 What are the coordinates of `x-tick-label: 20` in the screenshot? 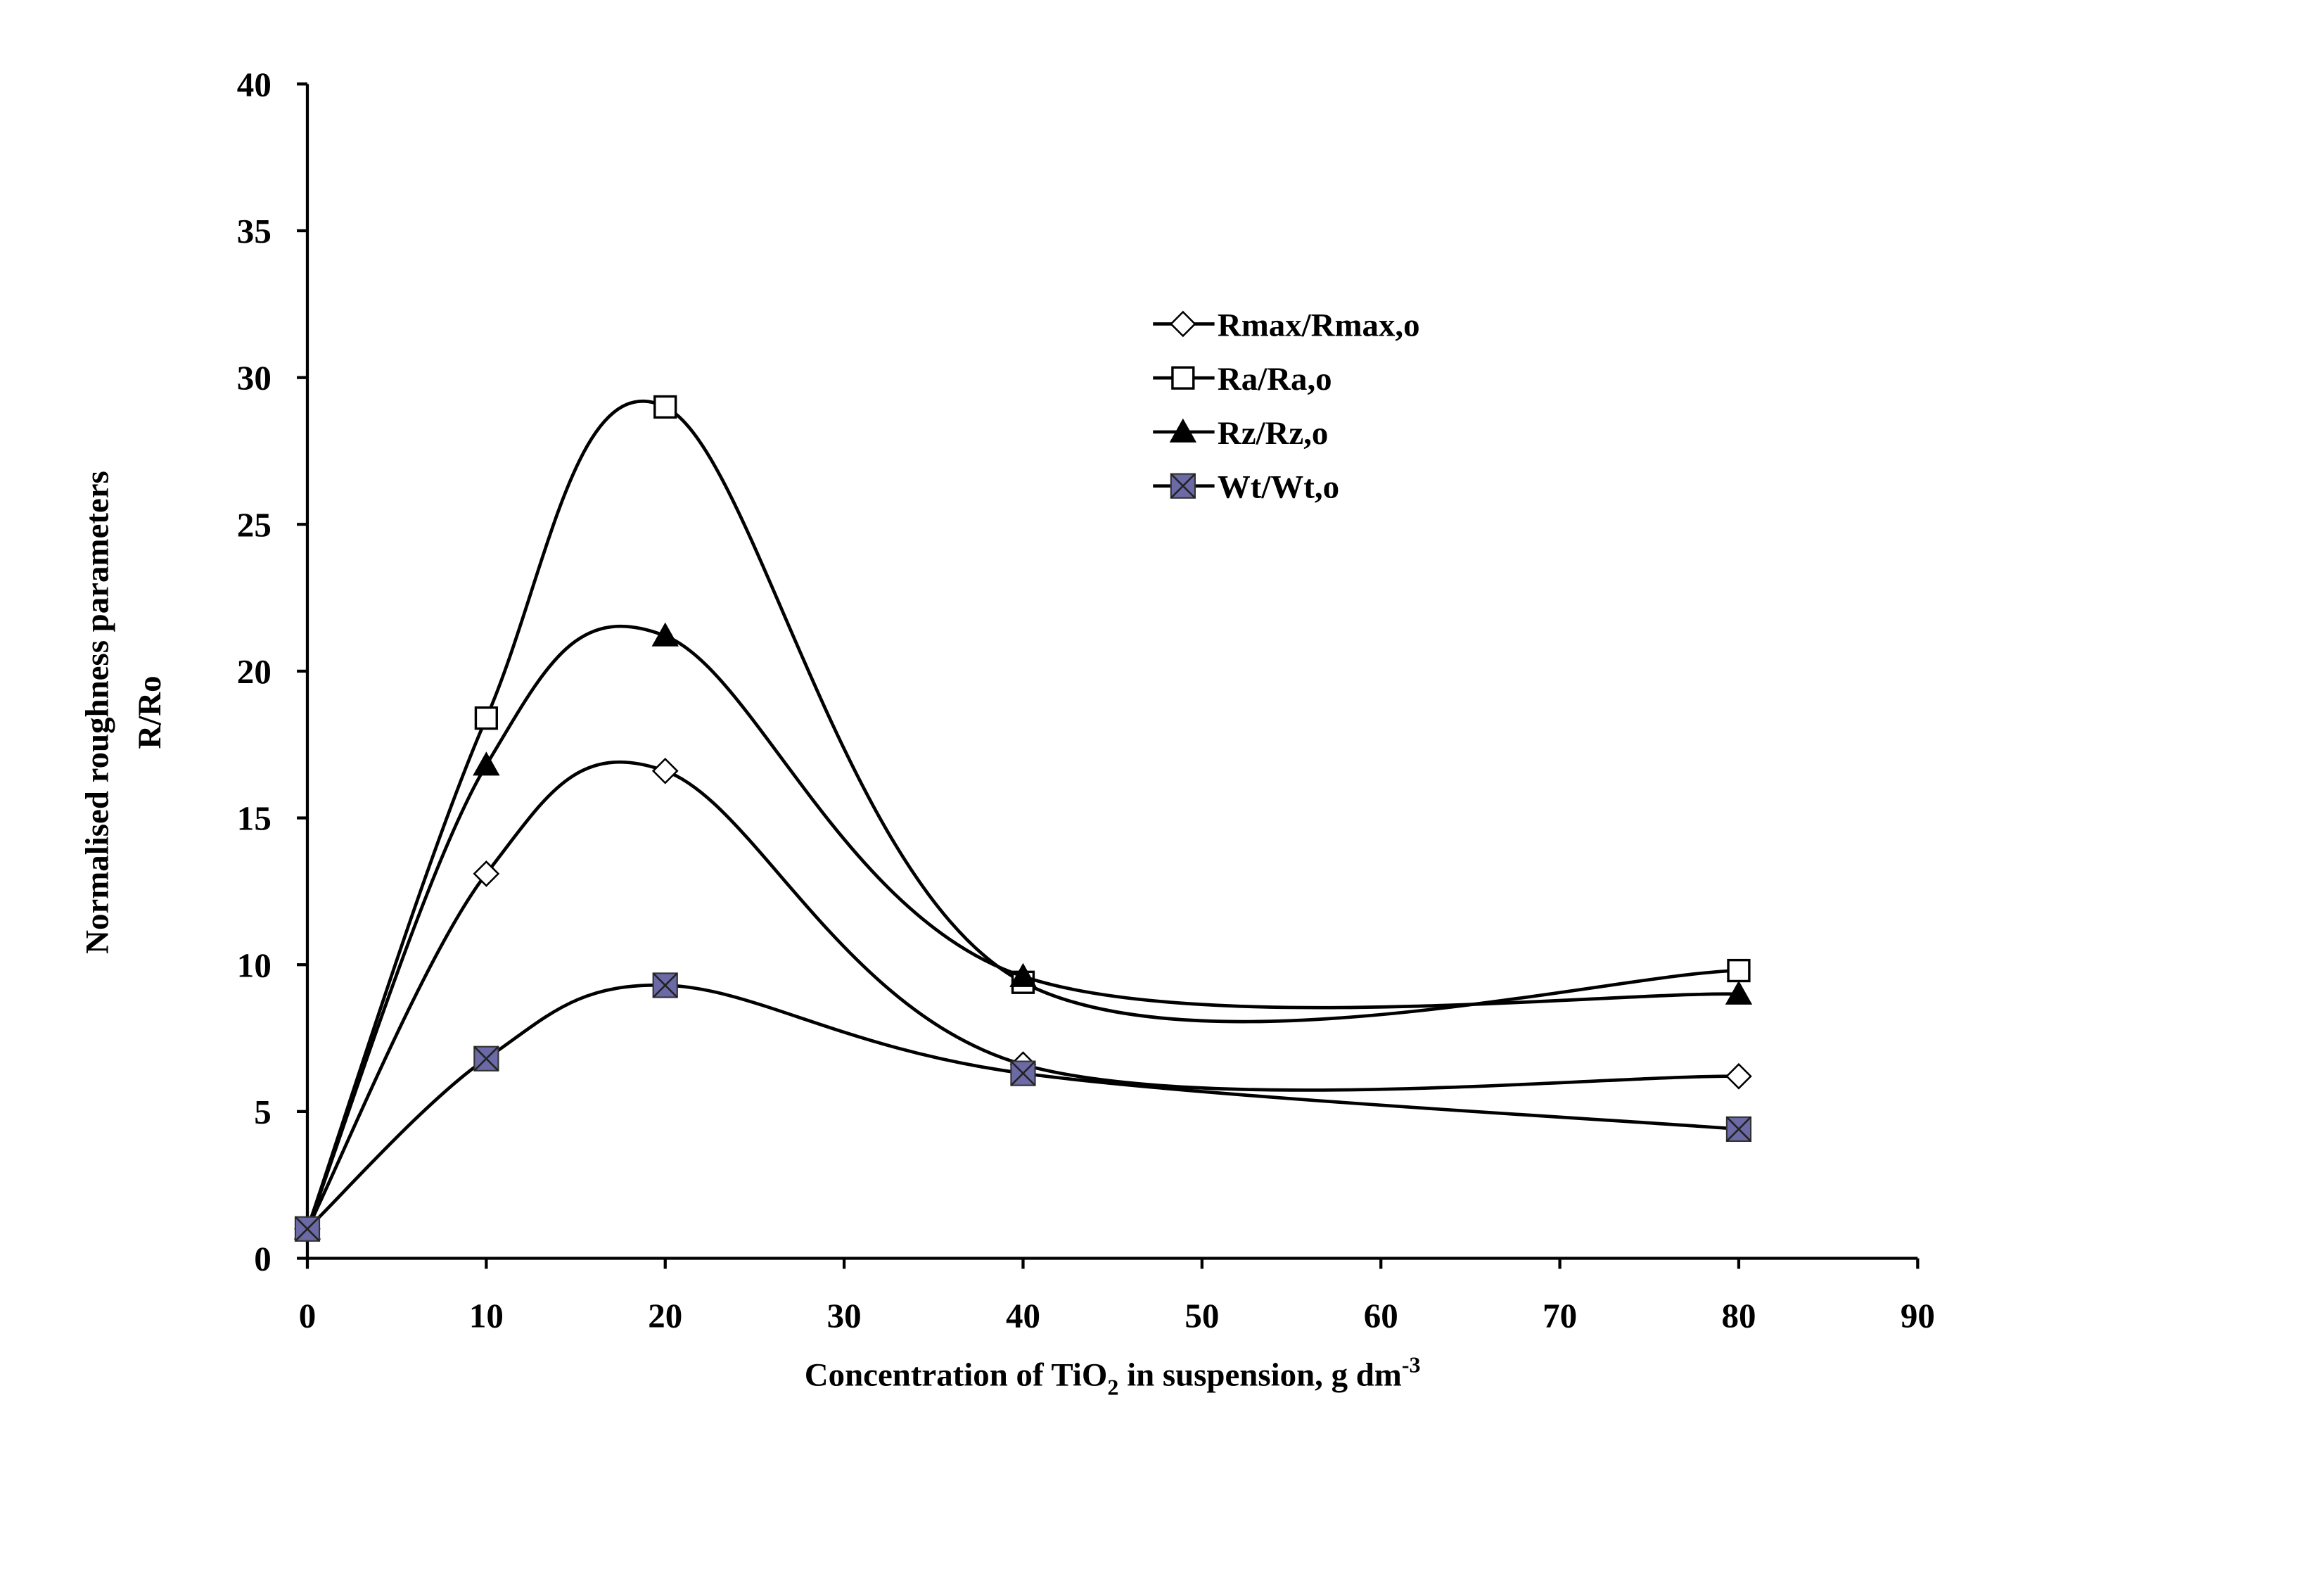 It's located at (665, 1316).